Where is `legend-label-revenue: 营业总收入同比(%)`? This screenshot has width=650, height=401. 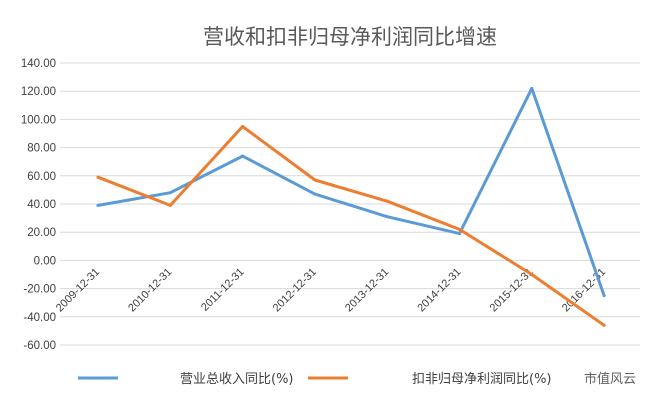
legend-label-revenue: 营业总收入同比(%) is located at coordinates (237, 379).